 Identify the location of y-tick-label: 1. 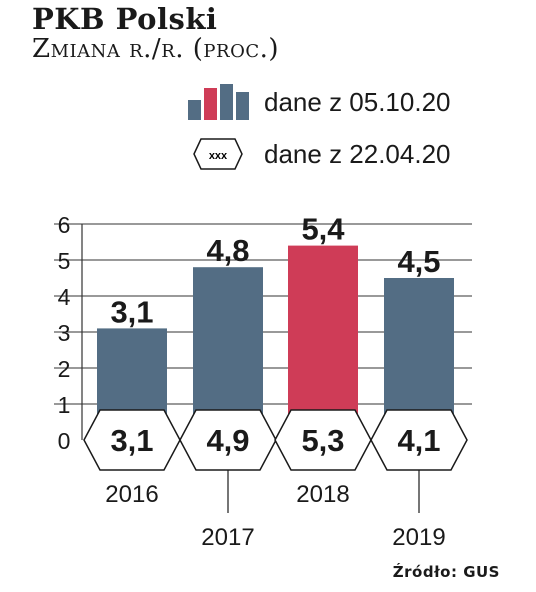
(64, 405).